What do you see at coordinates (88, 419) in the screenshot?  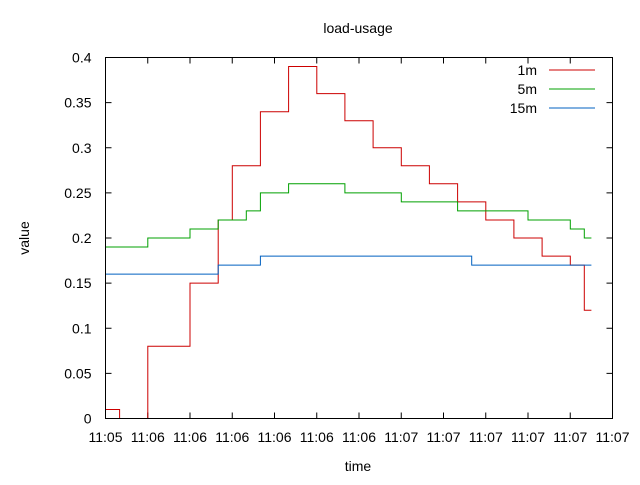 I see `y-tick-label: 0` at bounding box center [88, 419].